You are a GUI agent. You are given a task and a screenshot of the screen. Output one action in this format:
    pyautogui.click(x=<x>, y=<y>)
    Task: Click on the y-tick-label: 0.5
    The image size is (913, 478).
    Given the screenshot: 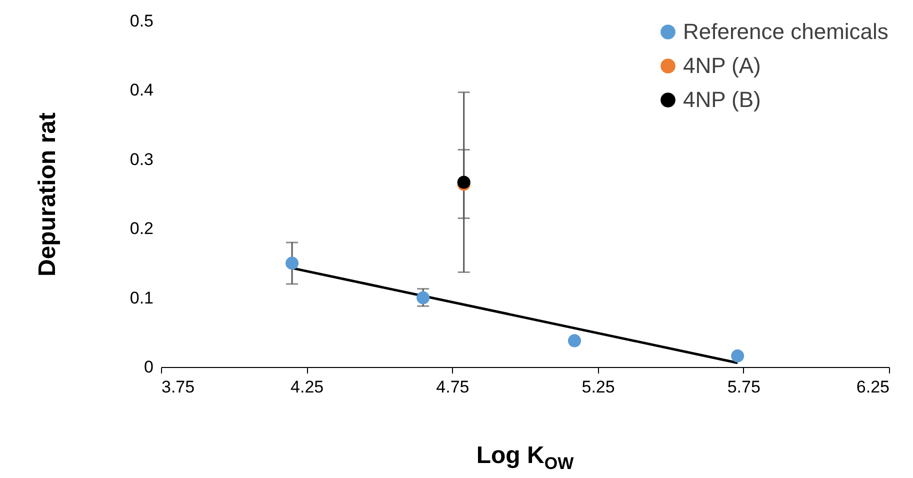 What is the action you would take?
    pyautogui.click(x=142, y=21)
    